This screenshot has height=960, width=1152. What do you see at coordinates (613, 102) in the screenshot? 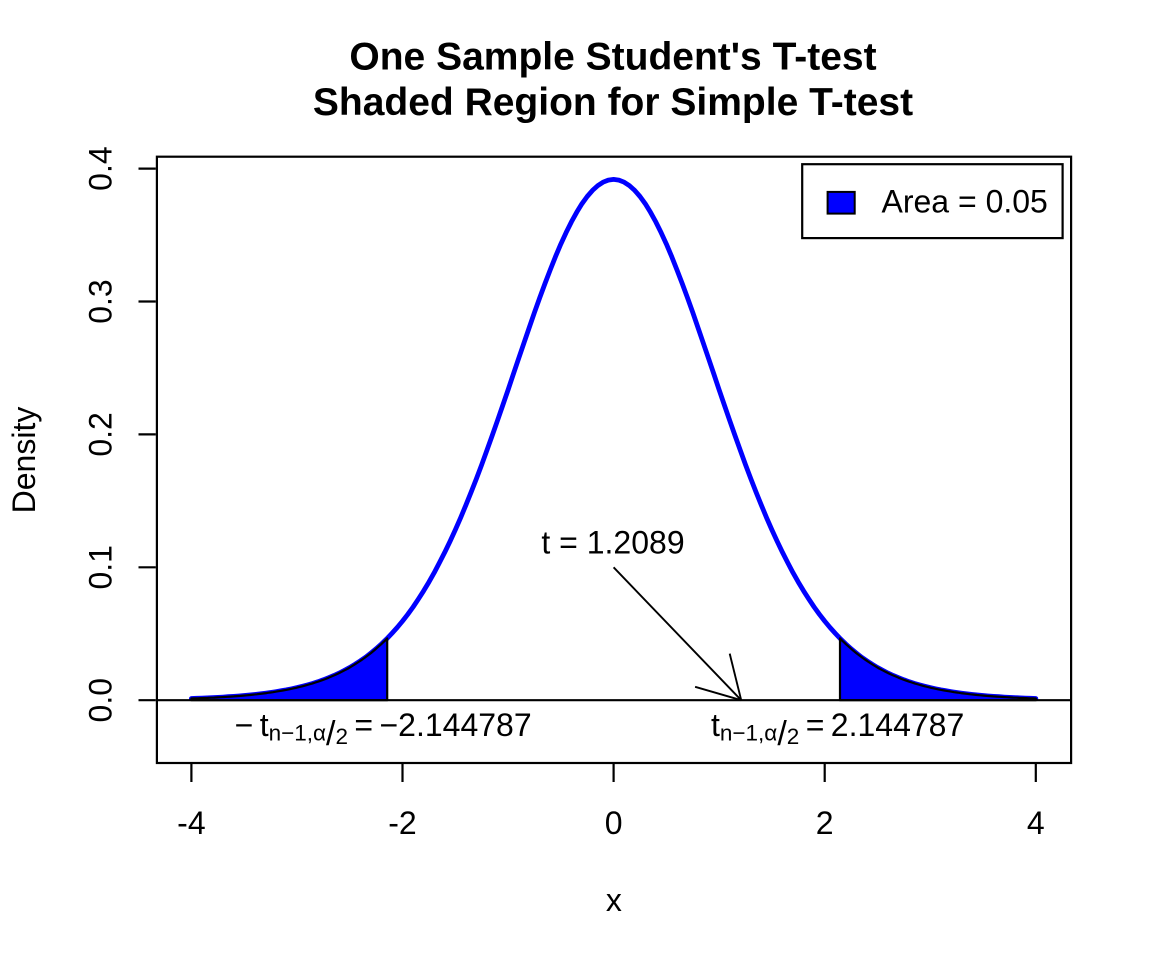
I see `svg-text:Shaded Region for Simple T-tes: Shaded Region for Simple T-test` at bounding box center [613, 102].